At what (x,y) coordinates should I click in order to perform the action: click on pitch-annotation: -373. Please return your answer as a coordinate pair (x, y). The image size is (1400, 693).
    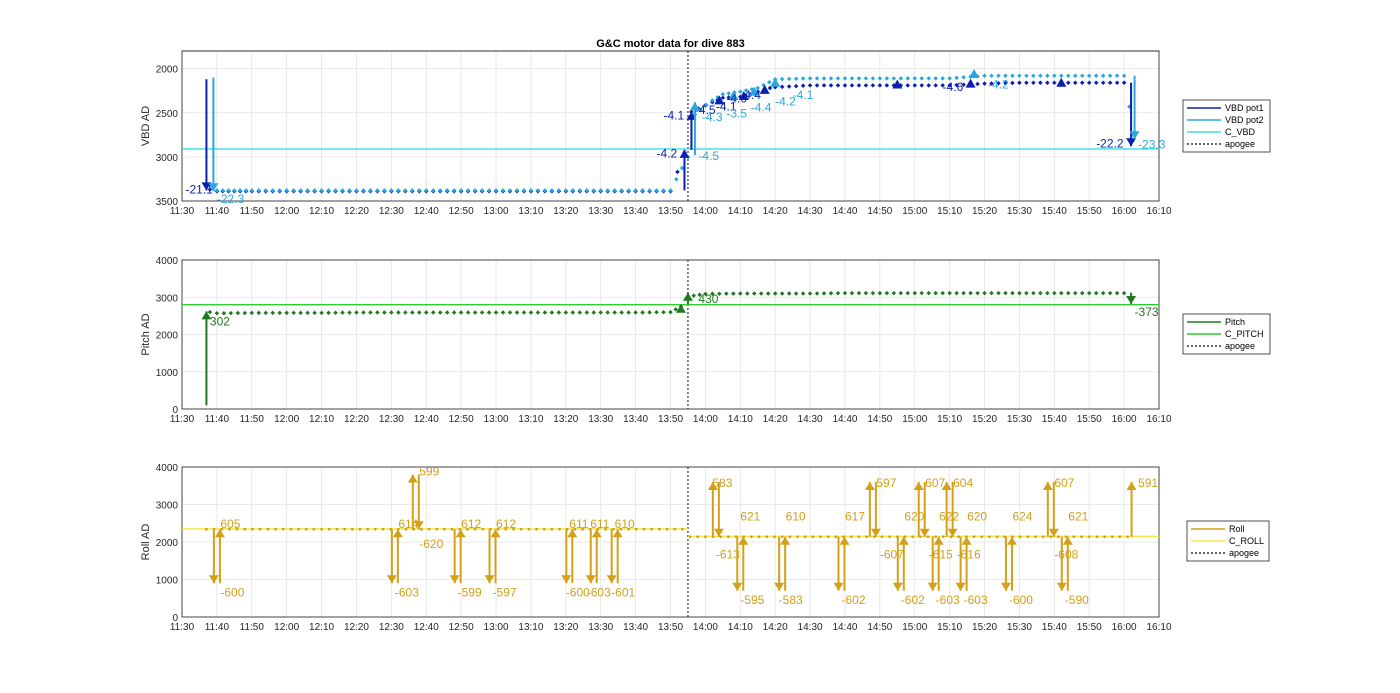
    Looking at the image, I should click on (1147, 312).